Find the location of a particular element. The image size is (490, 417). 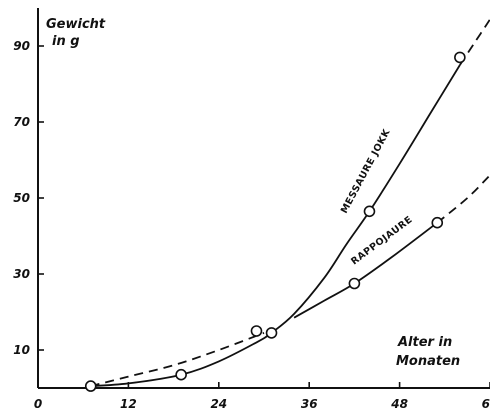

x-tick-label: 36 is located at coordinates (309, 404).